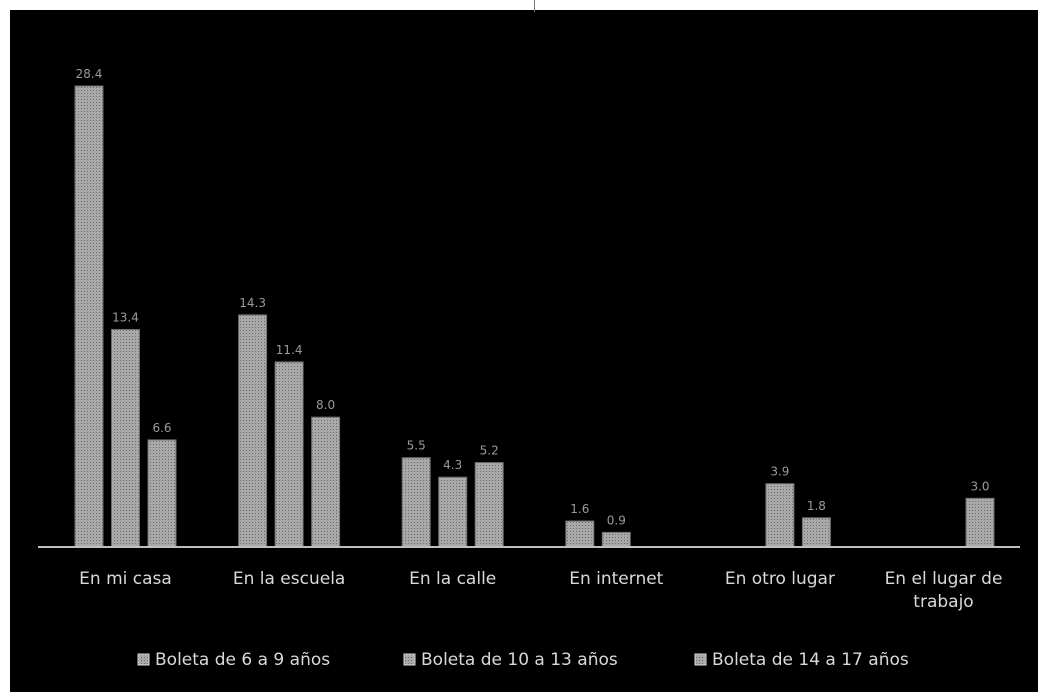  I want to click on legend-label-1: Boleta de 6 a 9 años, so click(242, 660).